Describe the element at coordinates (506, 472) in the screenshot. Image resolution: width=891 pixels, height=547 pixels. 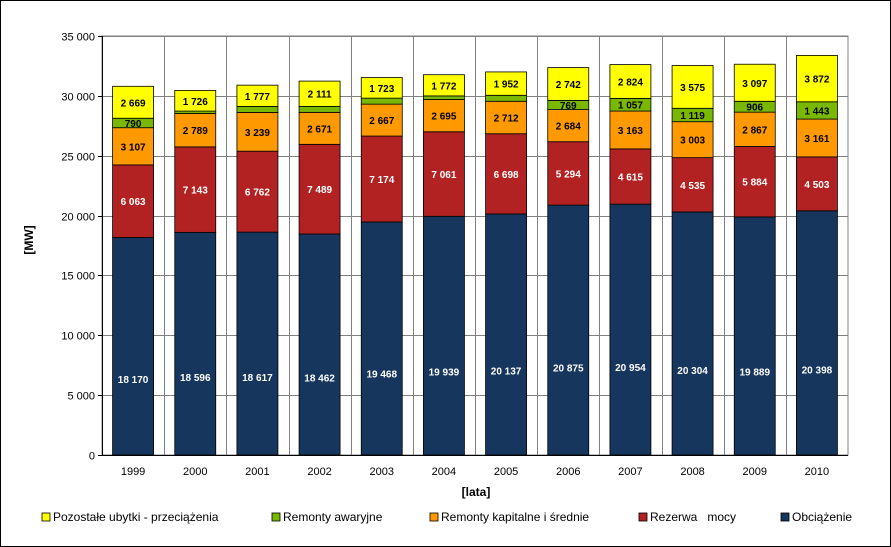
I see `x-tick-label: 2005` at that location.